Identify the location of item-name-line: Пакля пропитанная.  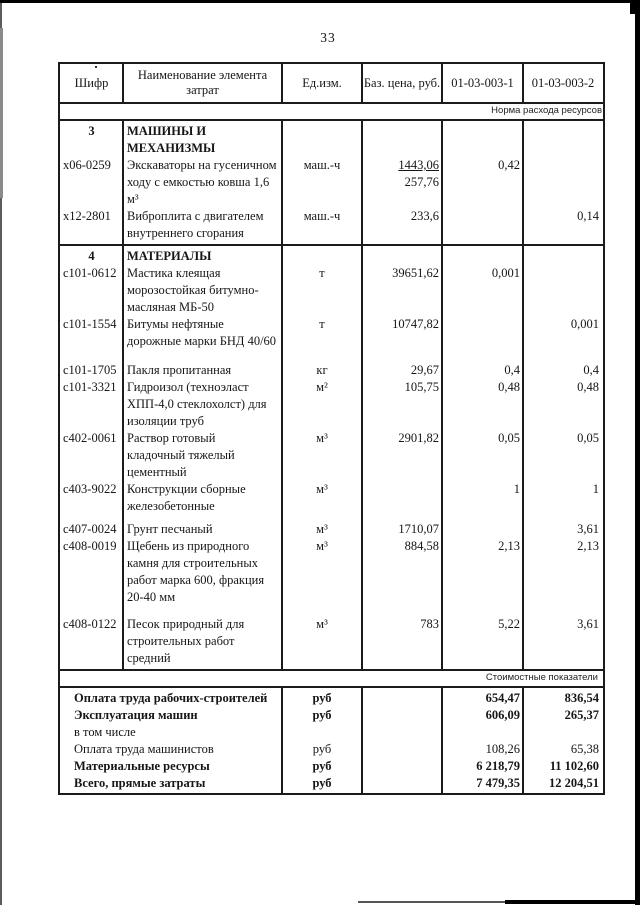
(179, 370).